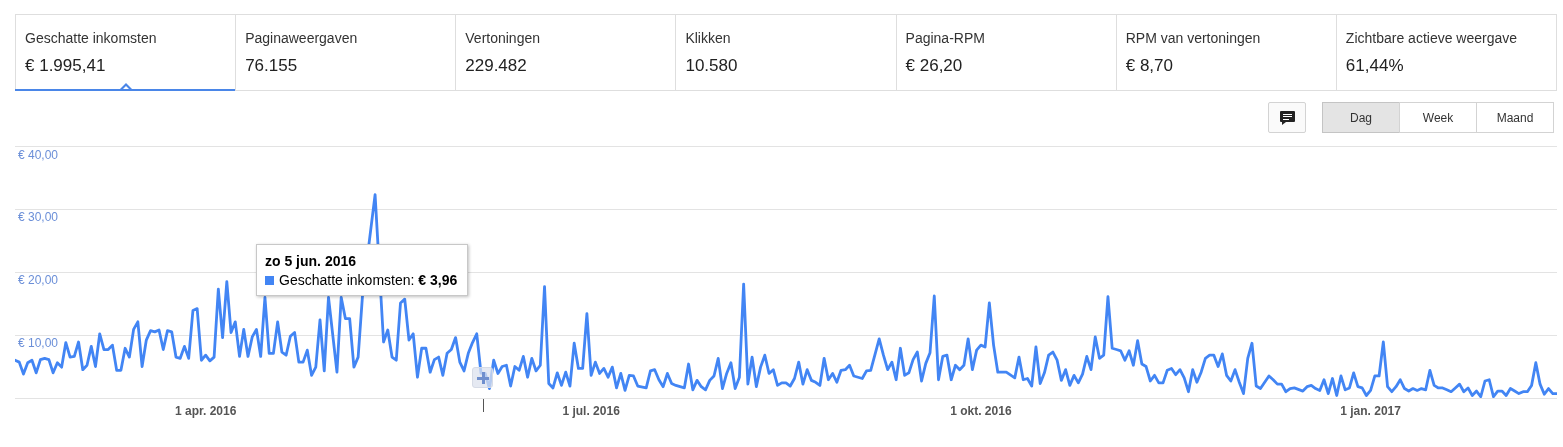 The width and height of the screenshot is (1563, 447). Describe the element at coordinates (301, 38) in the screenshot. I see `text: Paginaweergaven` at that location.